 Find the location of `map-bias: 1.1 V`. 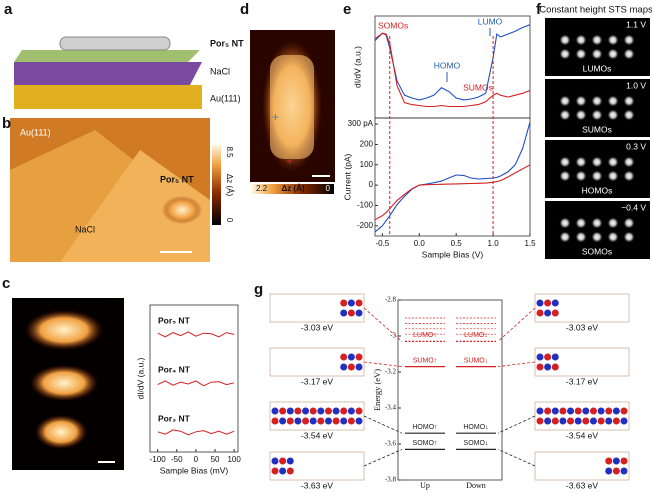

map-bias: 1.1 V is located at coordinates (636, 24).